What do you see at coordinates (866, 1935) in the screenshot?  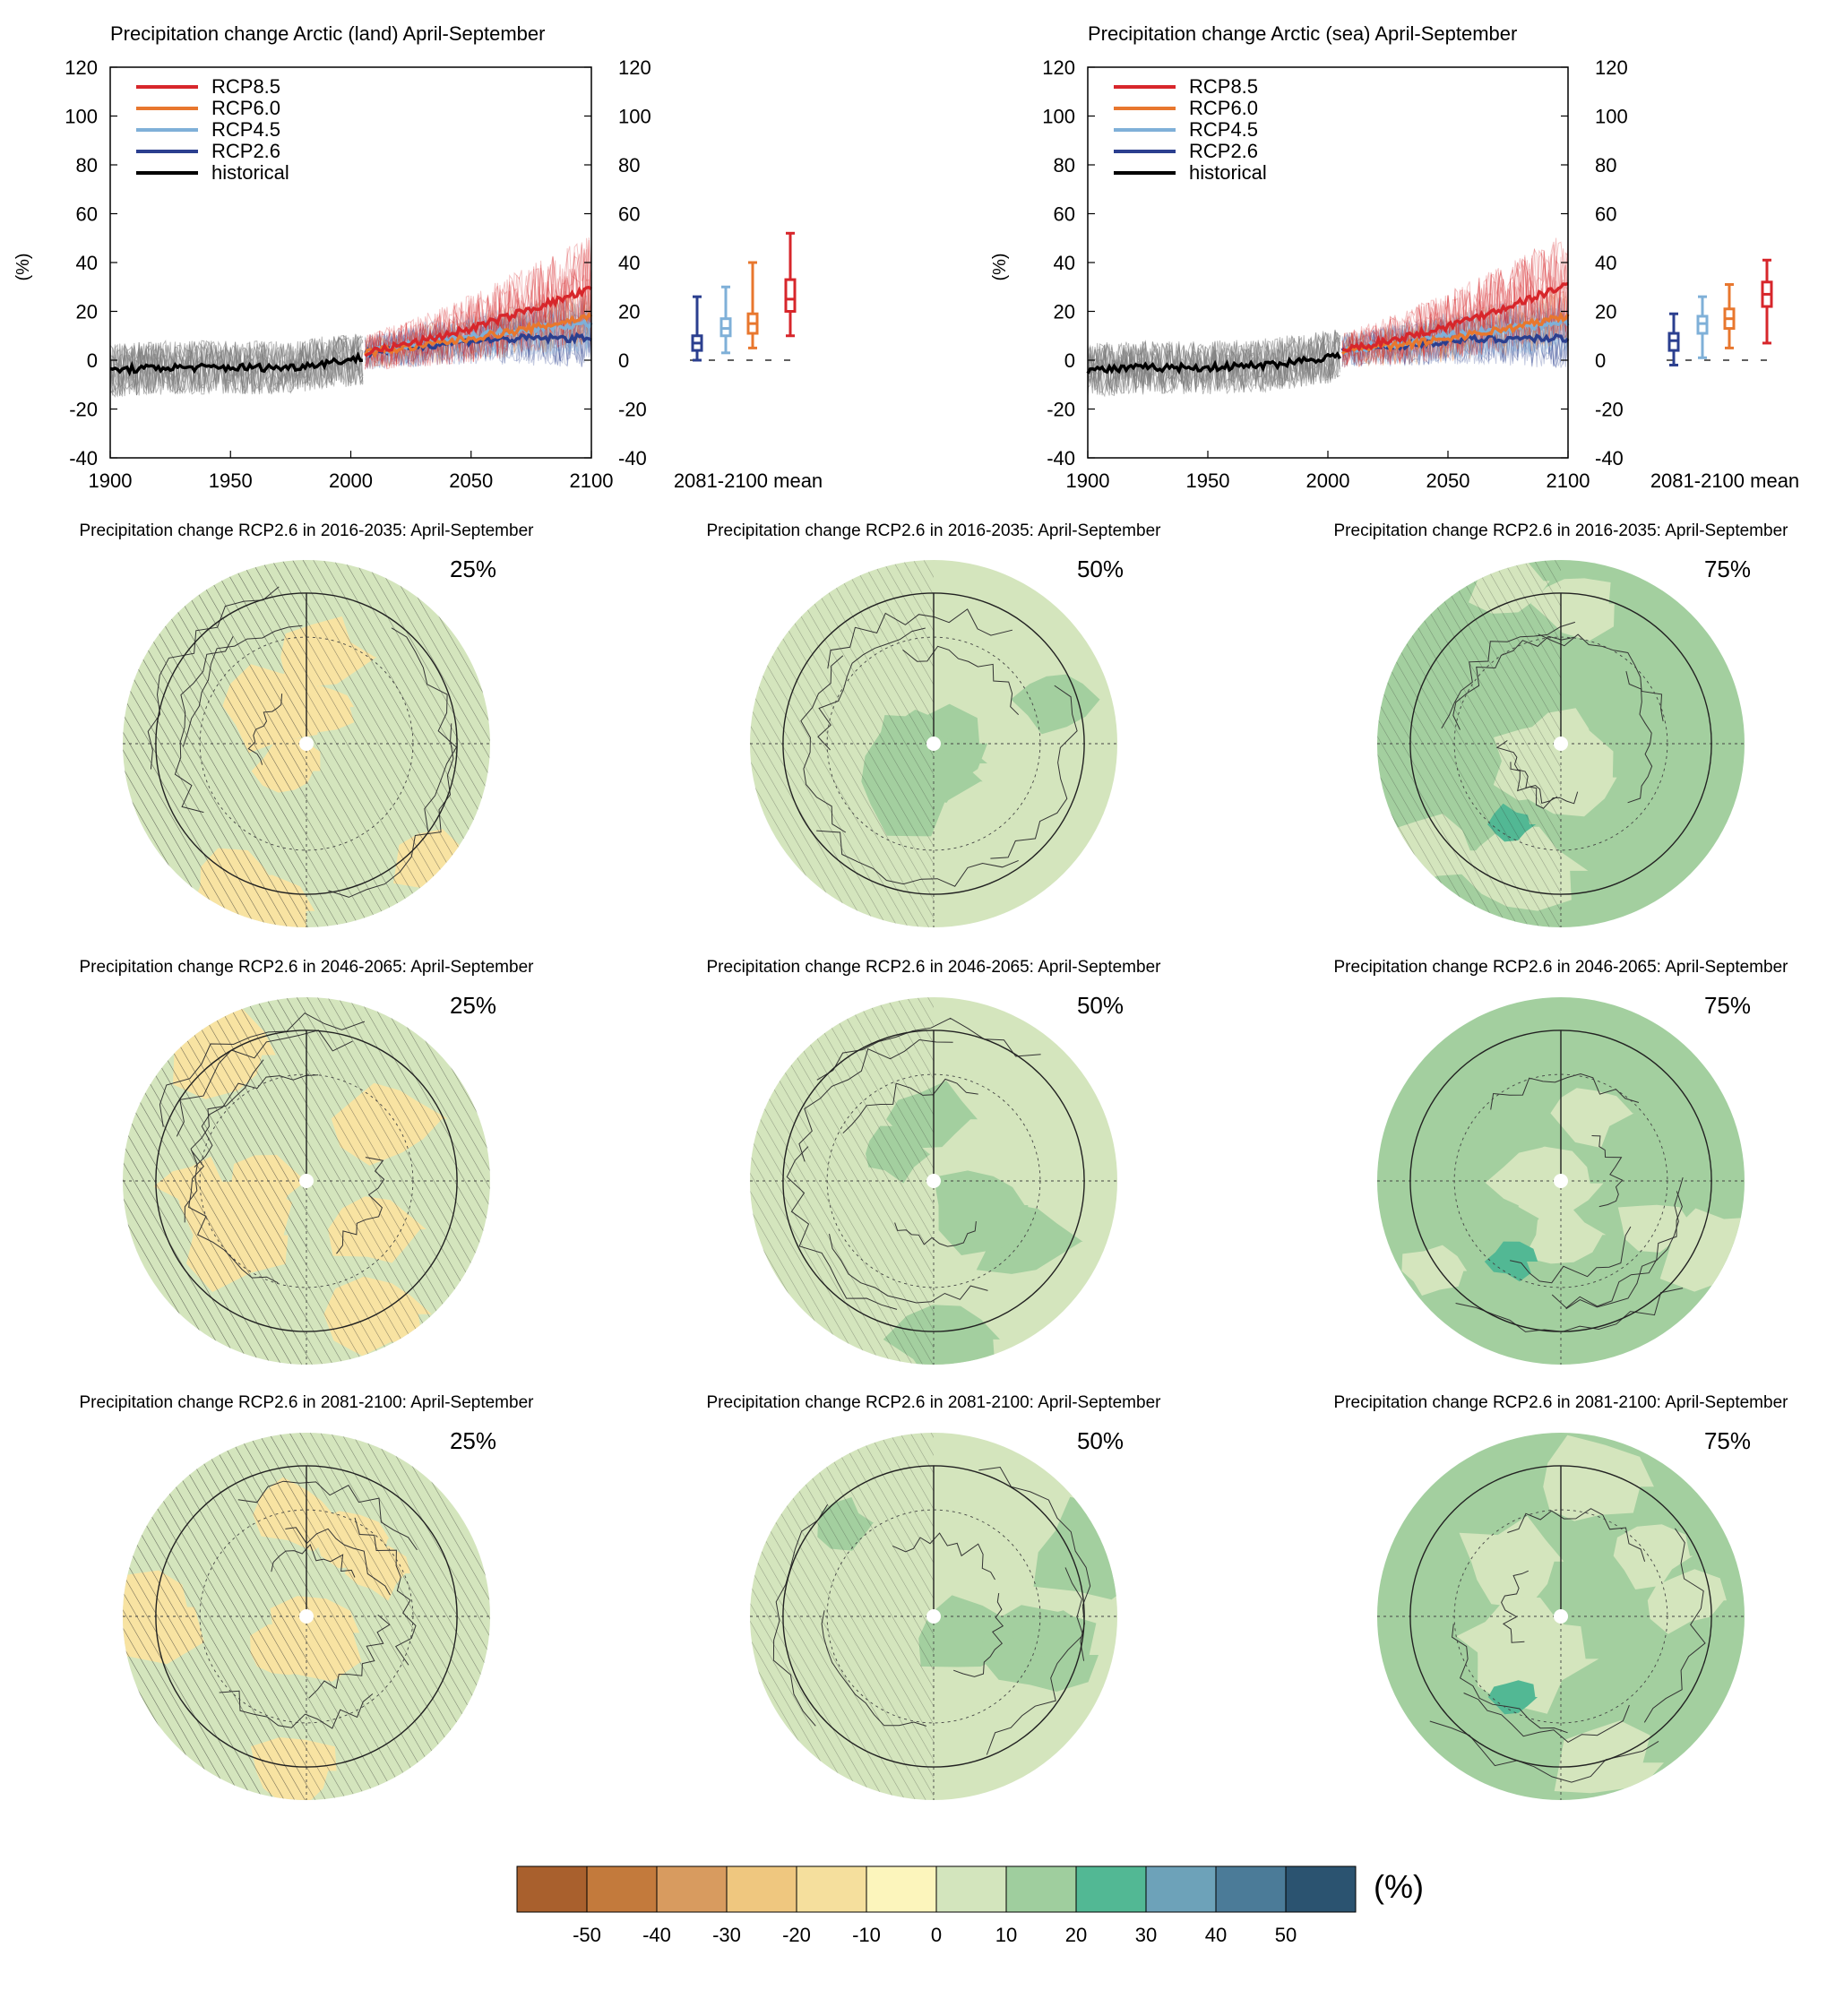 I see `colorbar-tick-label: -10` at bounding box center [866, 1935].